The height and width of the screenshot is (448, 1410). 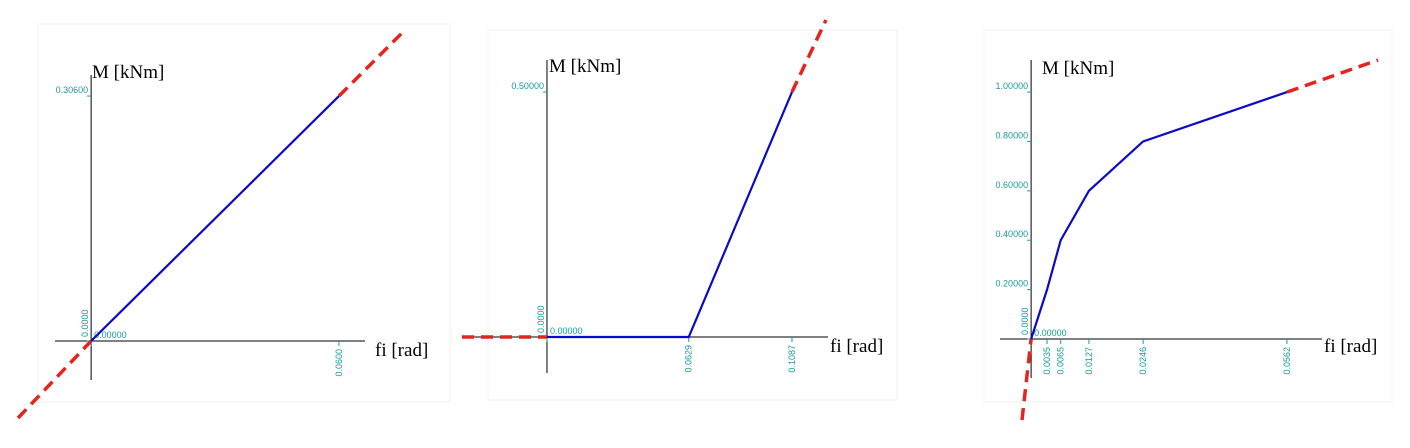 I want to click on y-tick-label: 0.30600, so click(x=72, y=90).